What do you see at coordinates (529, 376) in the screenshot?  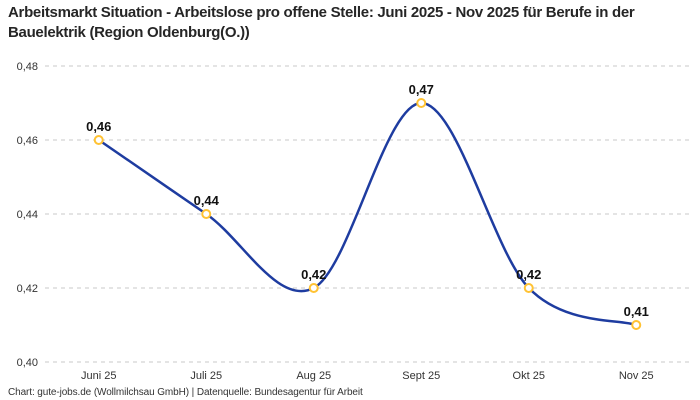 I see `x-axis-tick-label: Okt 25` at bounding box center [529, 376].